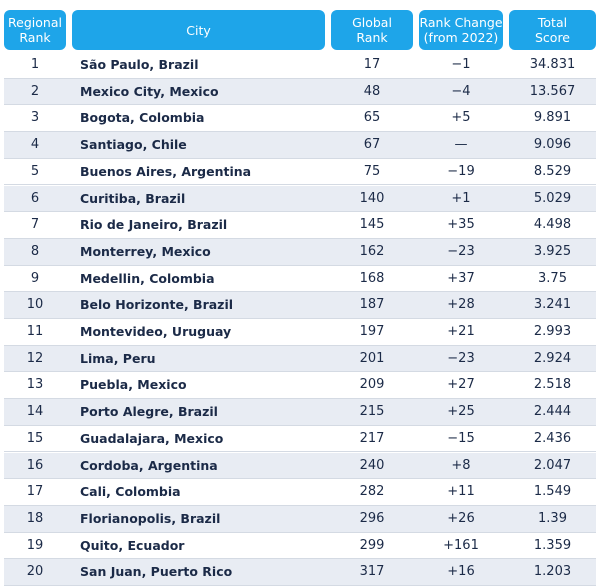 The width and height of the screenshot is (600, 586). I want to click on city-name: Bogota, Colombia, so click(142, 118).